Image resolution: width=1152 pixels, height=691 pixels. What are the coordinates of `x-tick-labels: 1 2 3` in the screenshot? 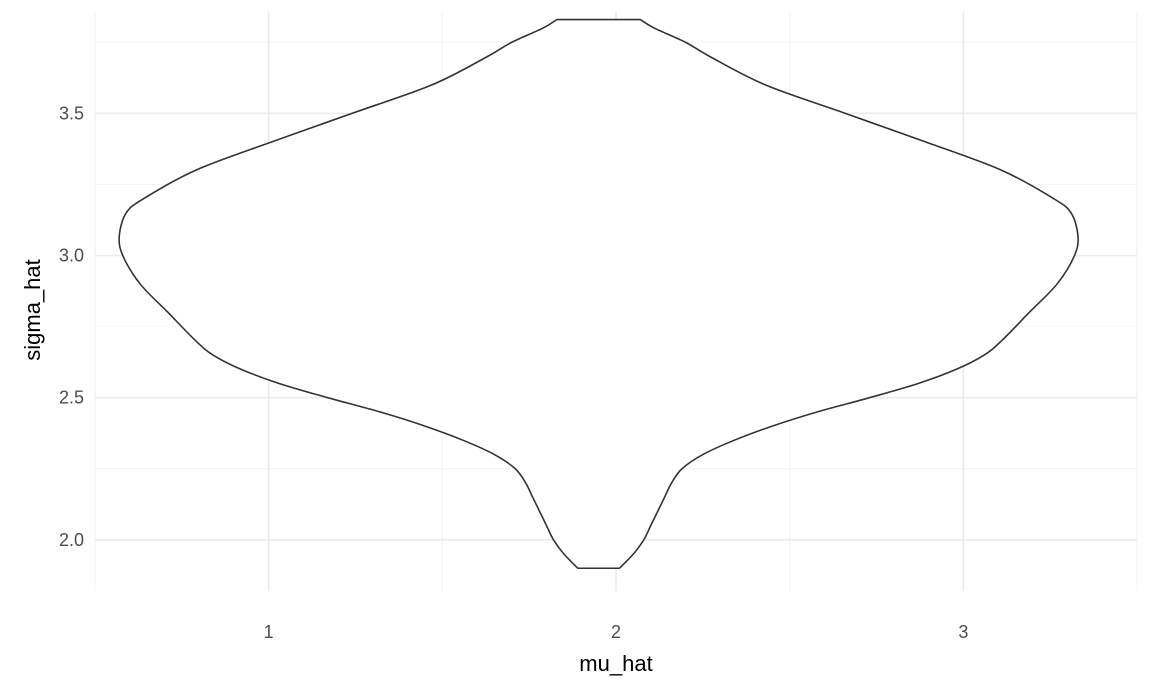 It's located at (616, 632).